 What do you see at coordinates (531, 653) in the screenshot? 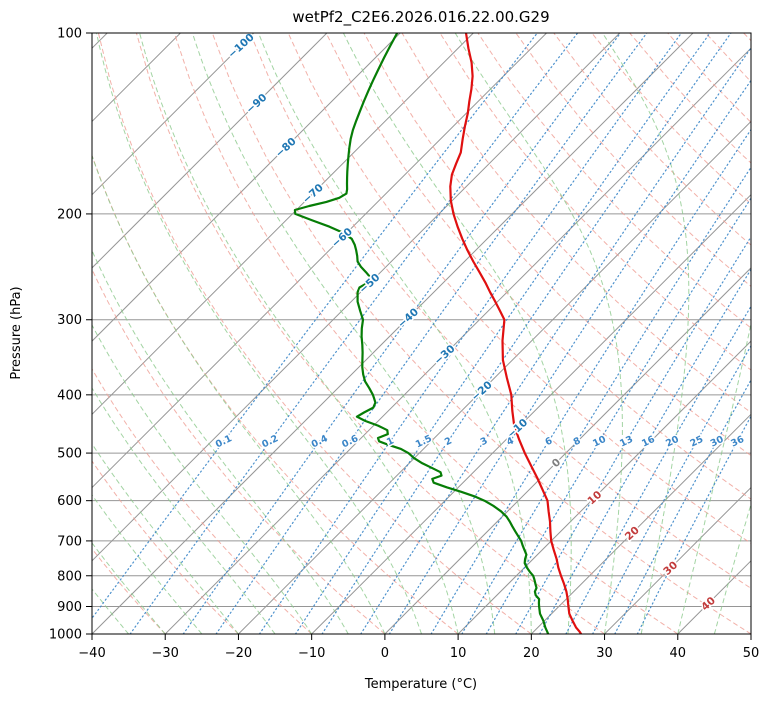
I see `x-tick-label: 20` at bounding box center [531, 653].